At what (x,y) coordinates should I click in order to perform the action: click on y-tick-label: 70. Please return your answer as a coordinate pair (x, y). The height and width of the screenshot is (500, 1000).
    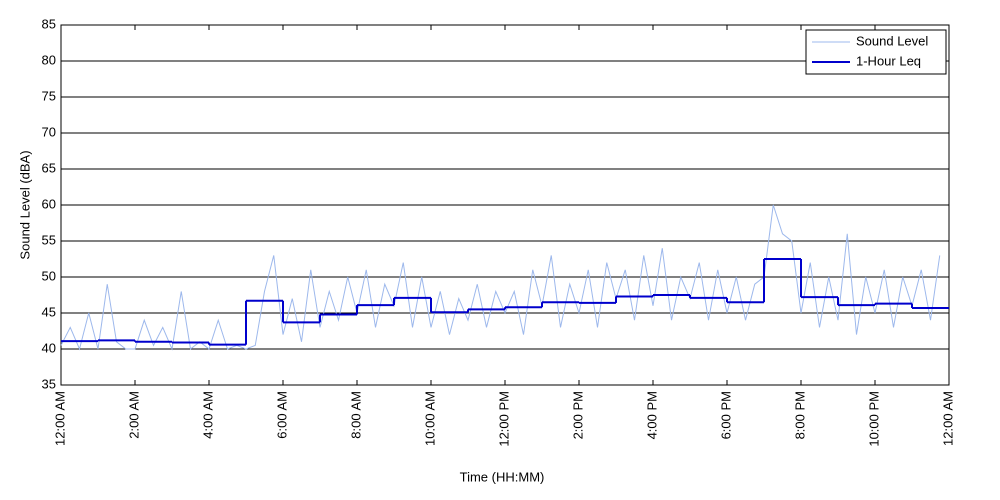
    Looking at the image, I should click on (49, 131).